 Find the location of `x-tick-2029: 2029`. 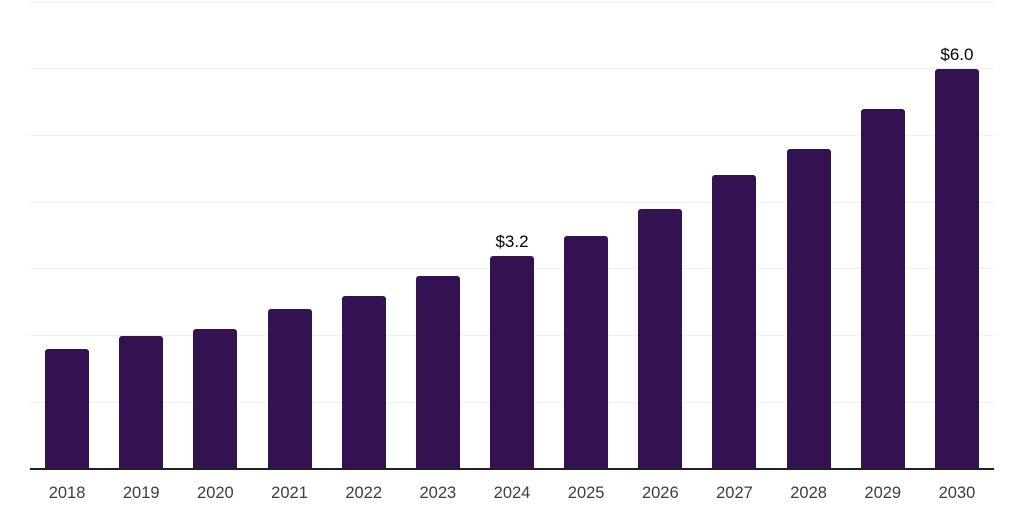

x-tick-2029: 2029 is located at coordinates (883, 493).